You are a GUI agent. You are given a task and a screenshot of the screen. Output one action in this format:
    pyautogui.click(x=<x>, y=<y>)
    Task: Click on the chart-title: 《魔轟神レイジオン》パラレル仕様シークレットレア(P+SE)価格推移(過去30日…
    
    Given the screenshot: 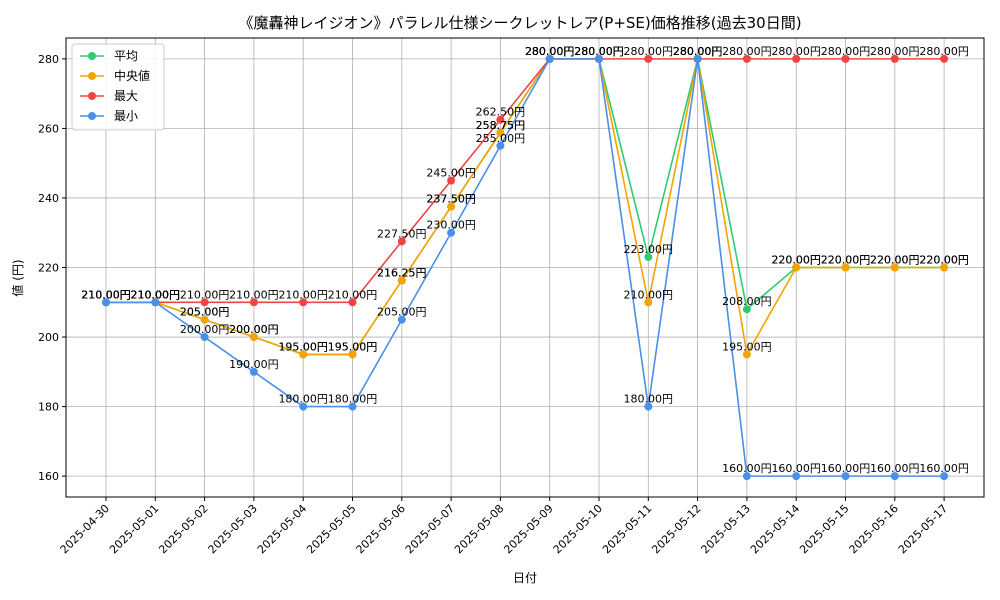 What is the action you would take?
    pyautogui.click(x=519, y=23)
    